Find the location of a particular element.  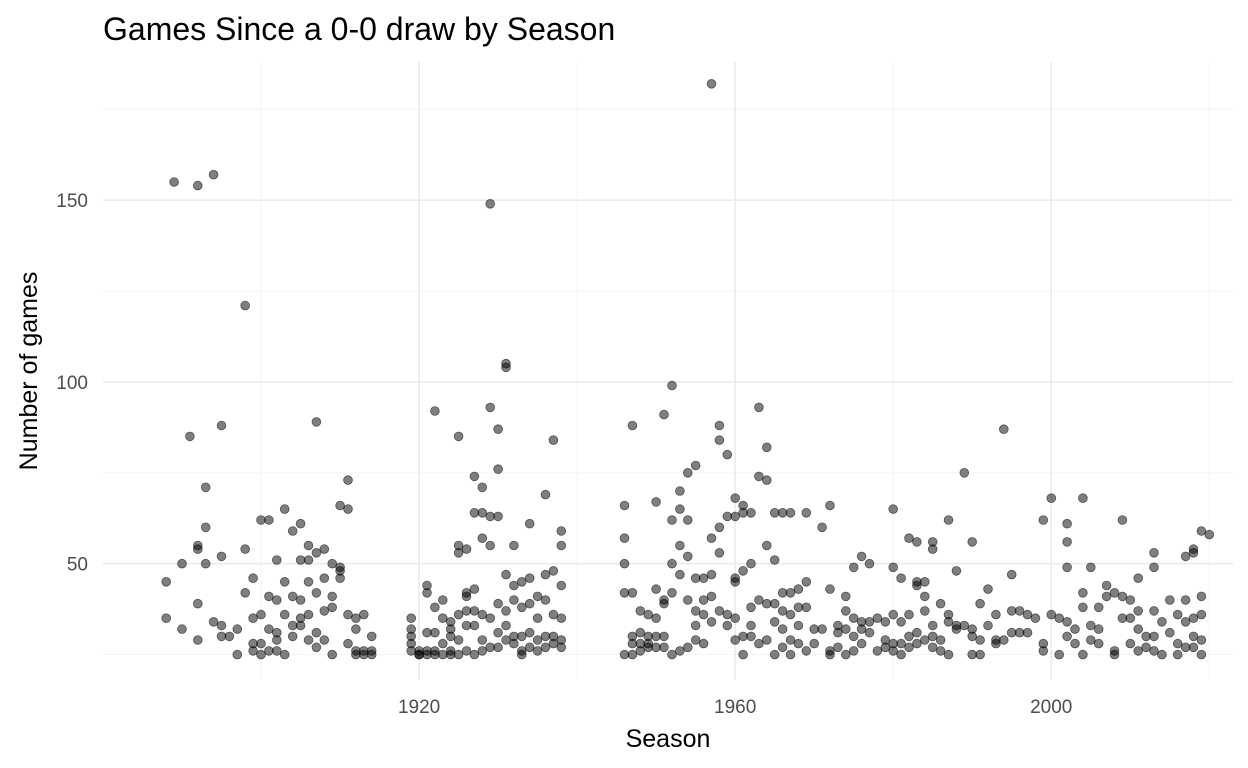

x-tick-label: 1960 is located at coordinates (735, 707).